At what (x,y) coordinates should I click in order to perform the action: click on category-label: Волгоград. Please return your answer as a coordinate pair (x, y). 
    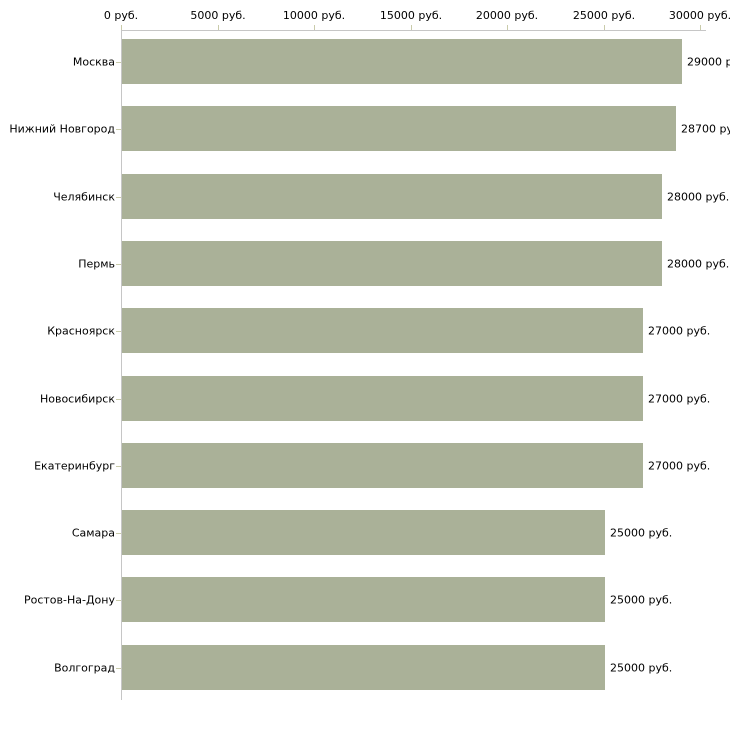
    Looking at the image, I should click on (84, 668).